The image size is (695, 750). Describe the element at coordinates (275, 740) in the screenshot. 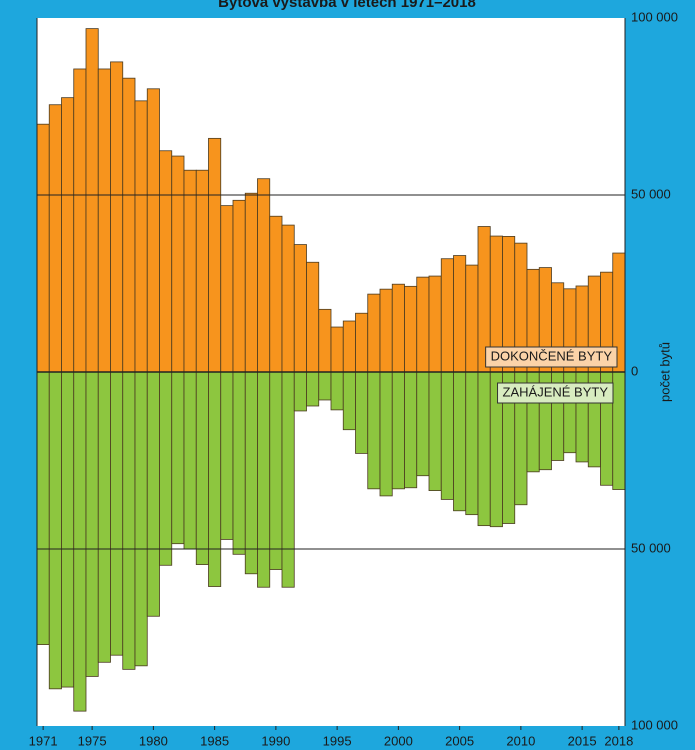

I see `x-tick-label: 1990` at that location.